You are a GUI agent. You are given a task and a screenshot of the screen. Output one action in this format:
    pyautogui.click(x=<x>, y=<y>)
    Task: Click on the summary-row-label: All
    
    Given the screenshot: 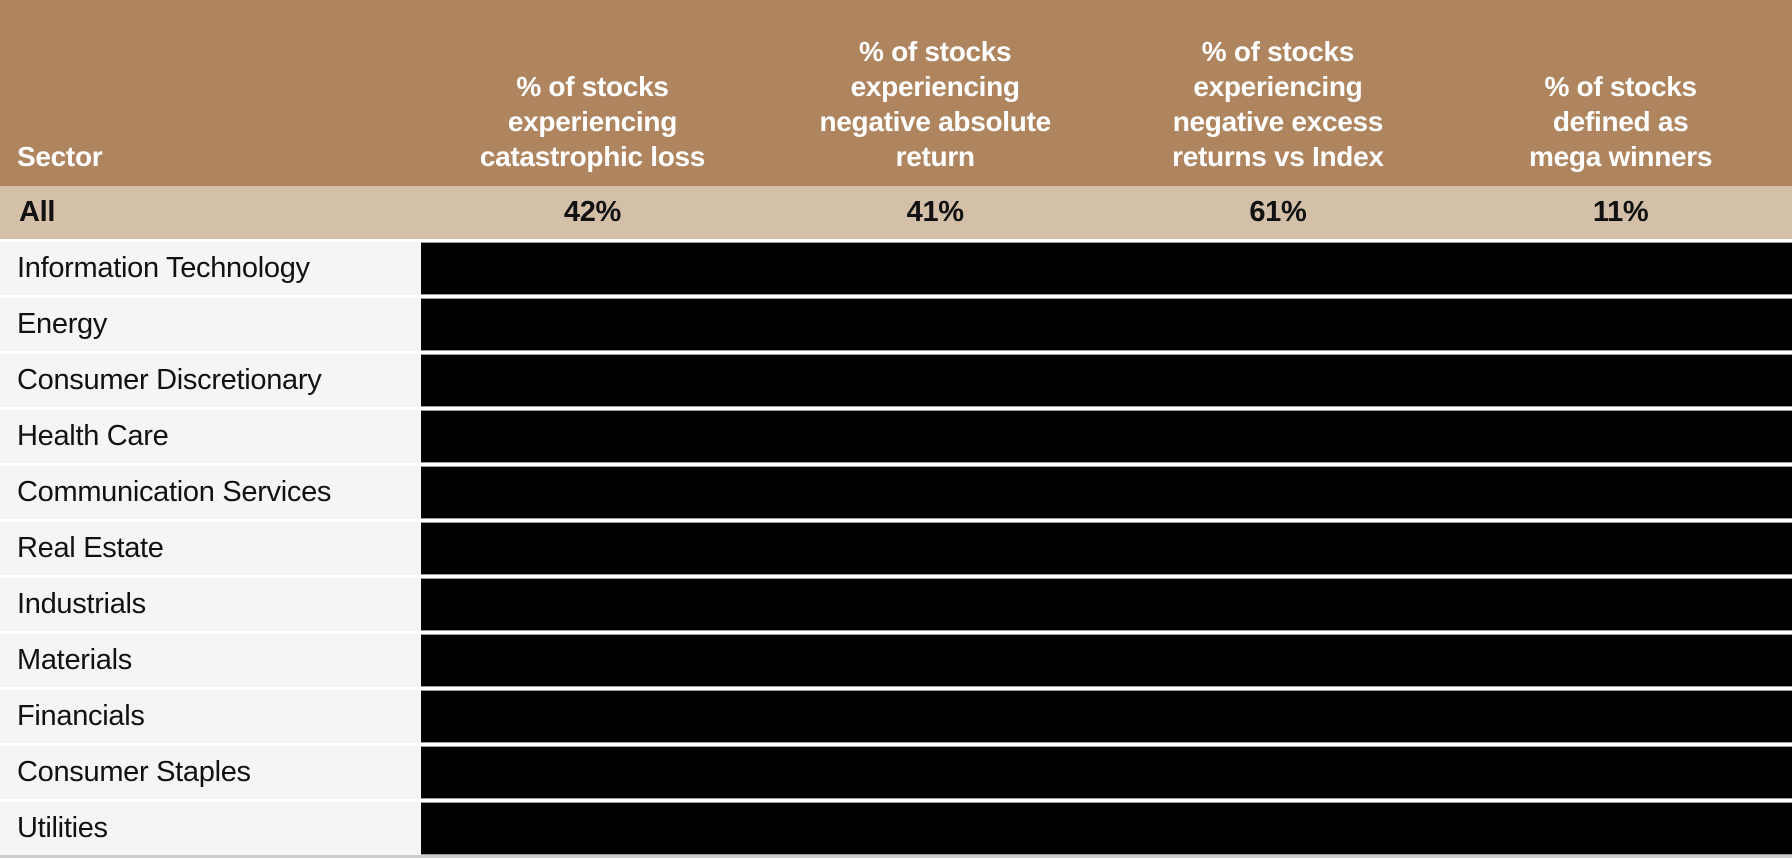 What is the action you would take?
    pyautogui.click(x=37, y=212)
    